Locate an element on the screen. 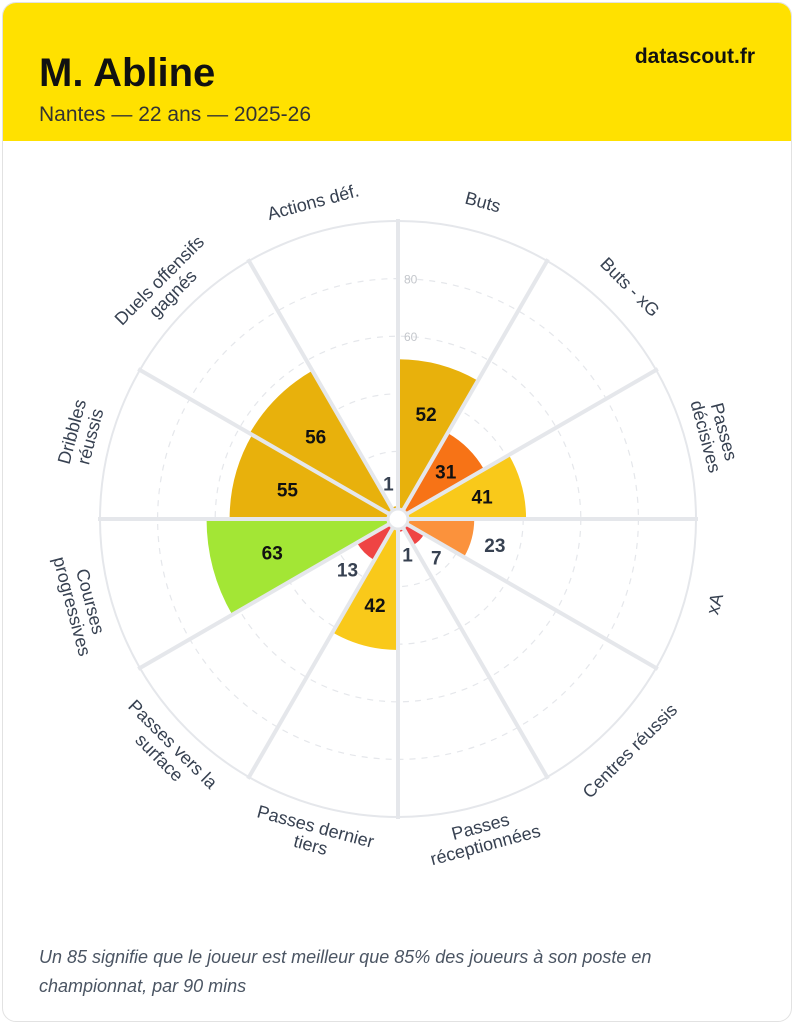  player-name: M. Abline is located at coordinates (127, 73).